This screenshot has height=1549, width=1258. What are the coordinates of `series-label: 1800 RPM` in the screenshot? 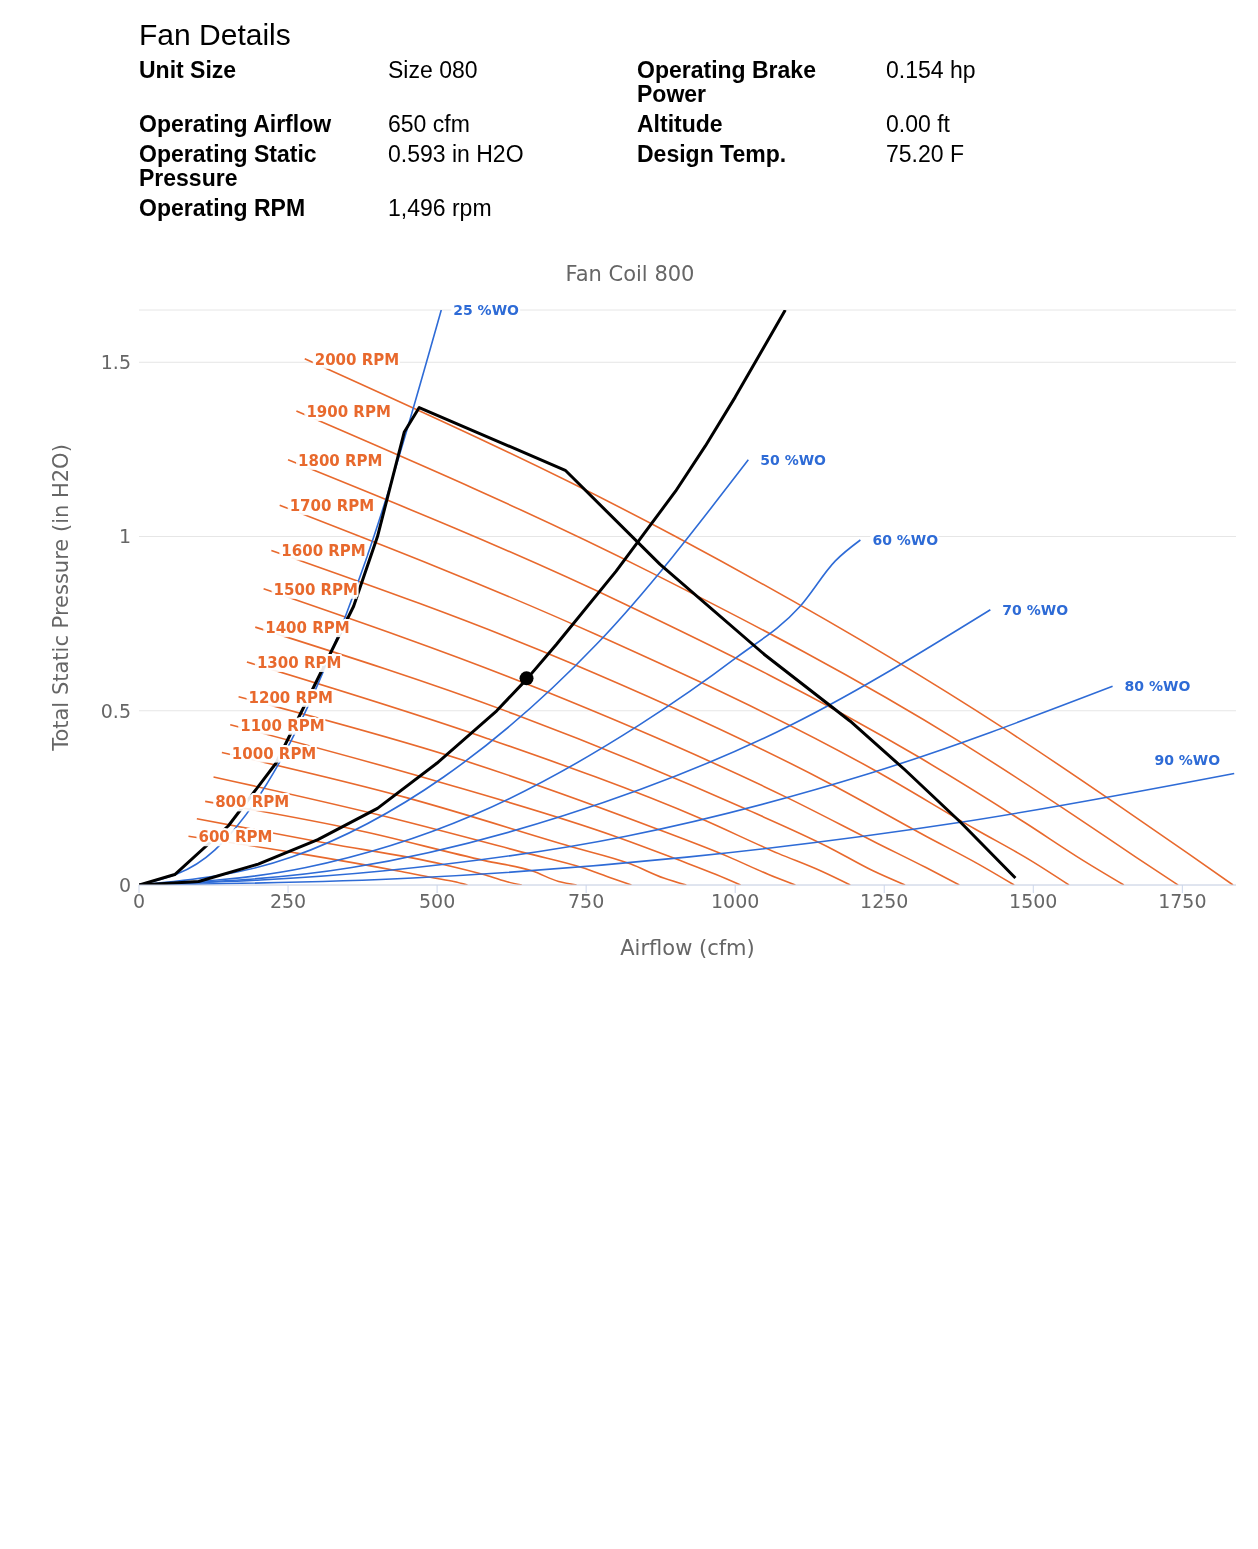 It's located at (340, 460).